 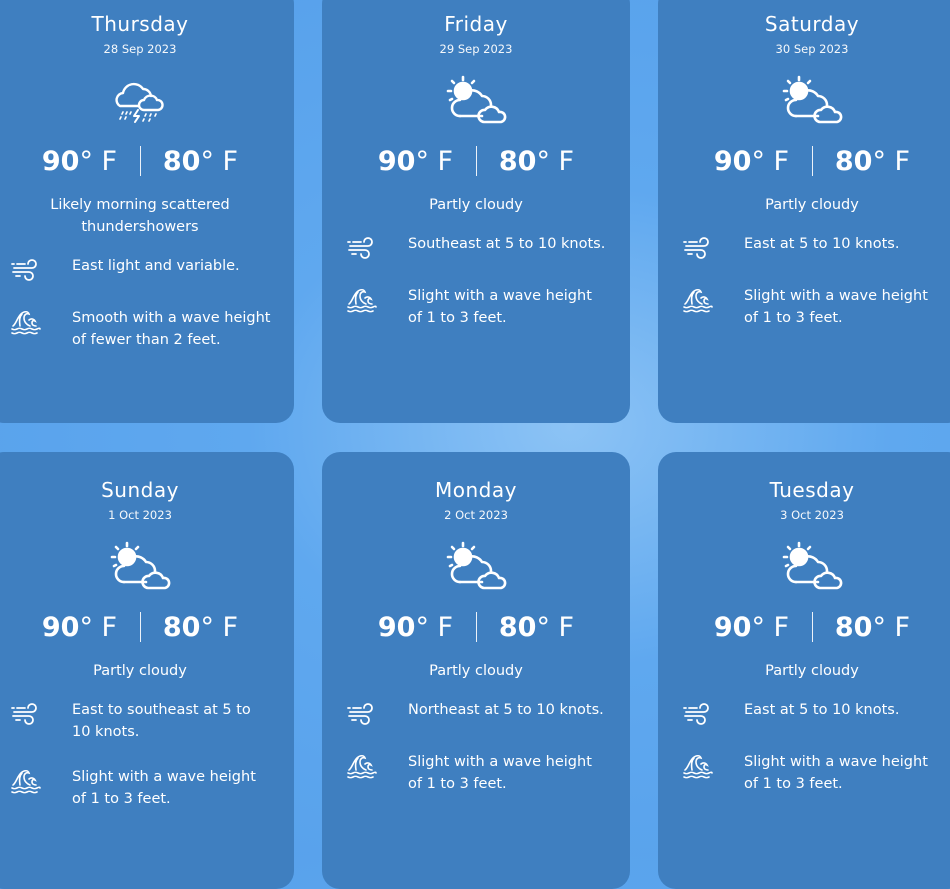 What do you see at coordinates (476, 49) in the screenshot?
I see `day-date: 29 Sep 2023` at bounding box center [476, 49].